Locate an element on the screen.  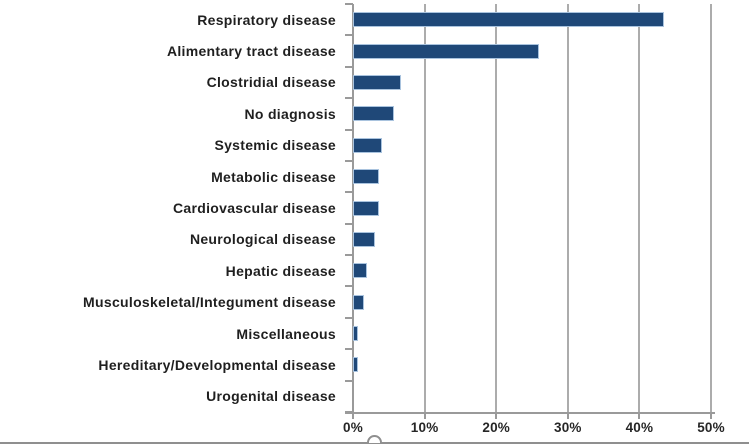
x-tick-label: 20% is located at coordinates (496, 427).